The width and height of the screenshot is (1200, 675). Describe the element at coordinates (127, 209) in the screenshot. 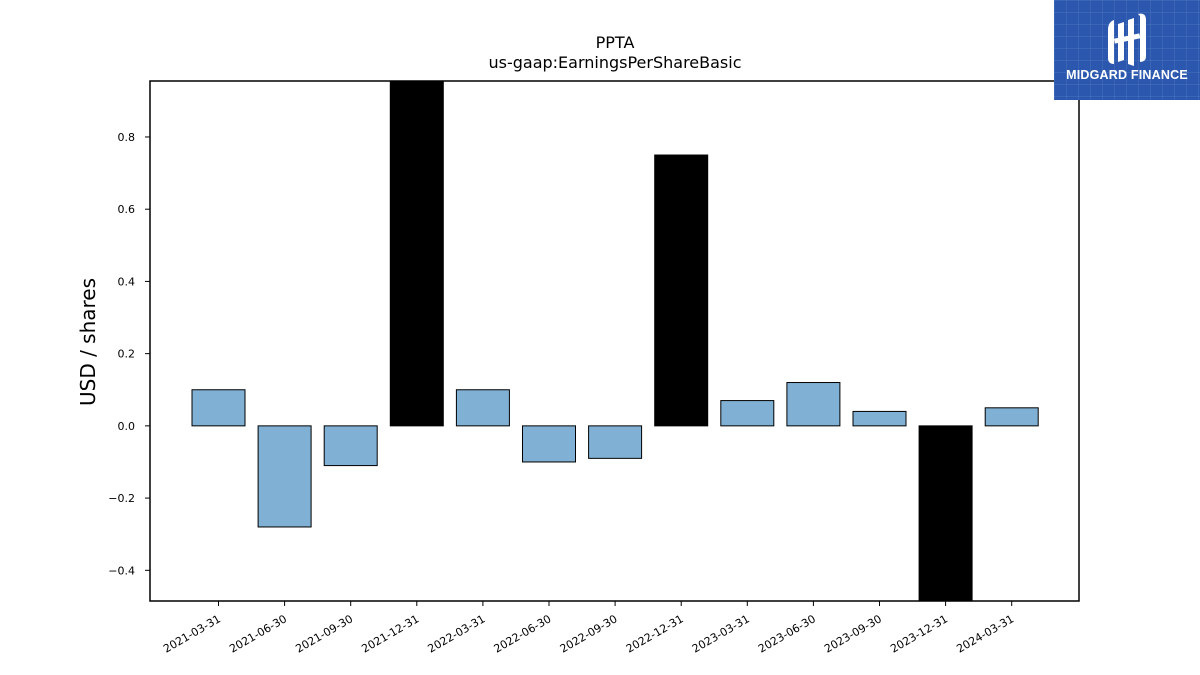

I see `y-tick-label: 0.6` at that location.